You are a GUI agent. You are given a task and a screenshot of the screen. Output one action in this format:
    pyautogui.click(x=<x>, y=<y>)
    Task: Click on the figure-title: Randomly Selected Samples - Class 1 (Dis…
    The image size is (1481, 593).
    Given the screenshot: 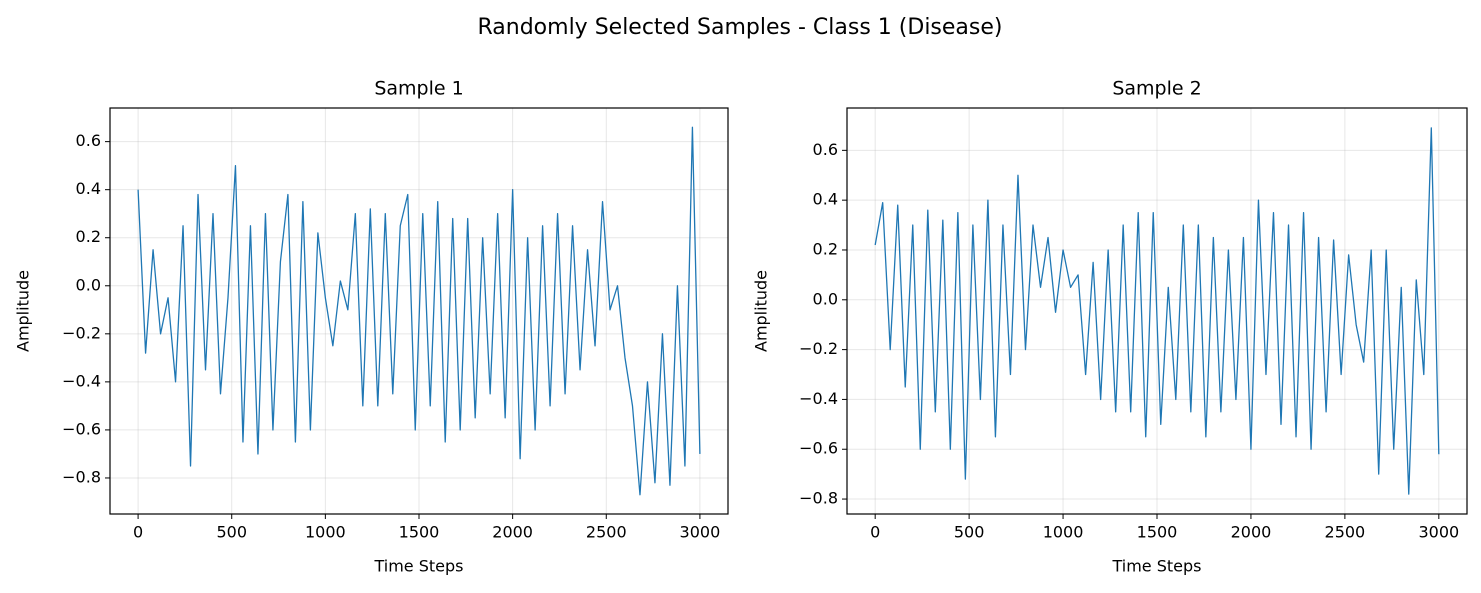 What is the action you would take?
    pyautogui.click(x=739, y=27)
    